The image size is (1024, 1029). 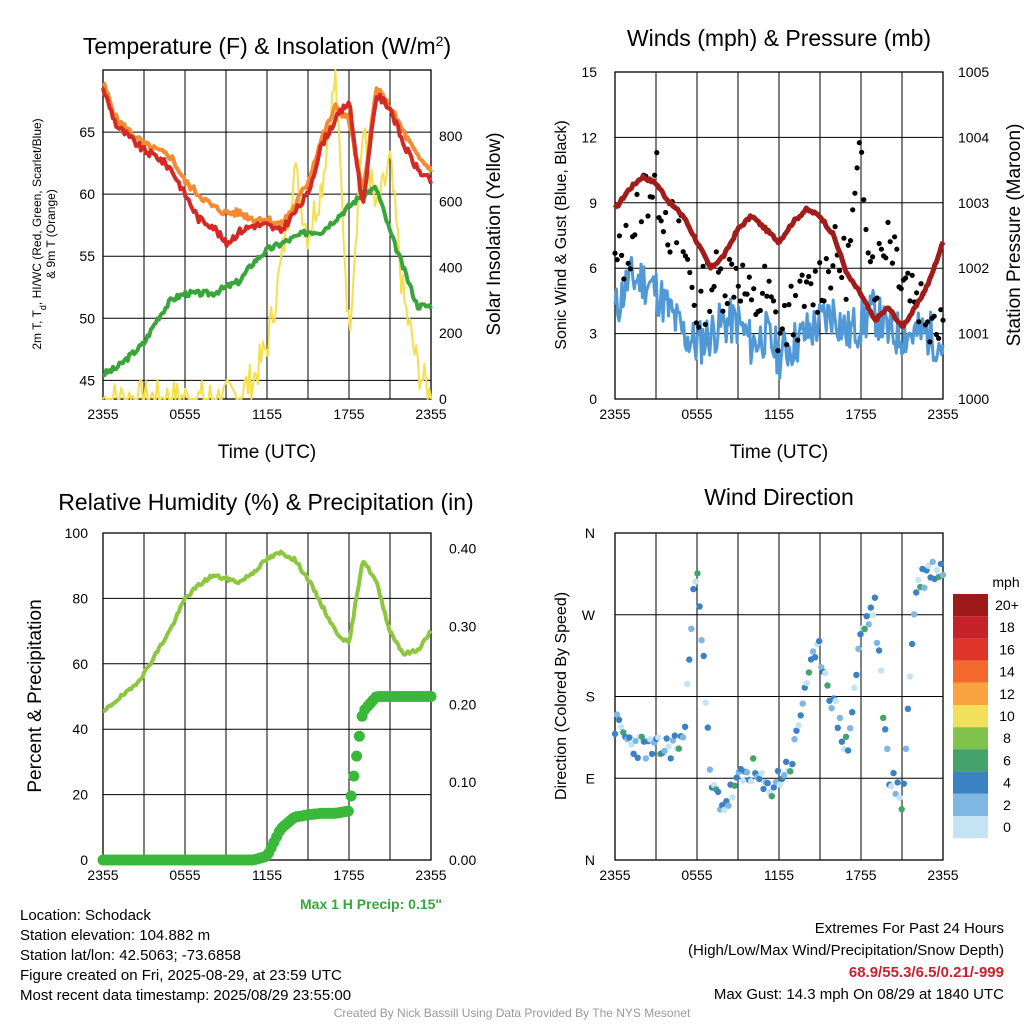 I want to click on max-gust-text: Max Gust: 14.3 mph On 08/29 at 1840 UTC, so click(x=858, y=994).